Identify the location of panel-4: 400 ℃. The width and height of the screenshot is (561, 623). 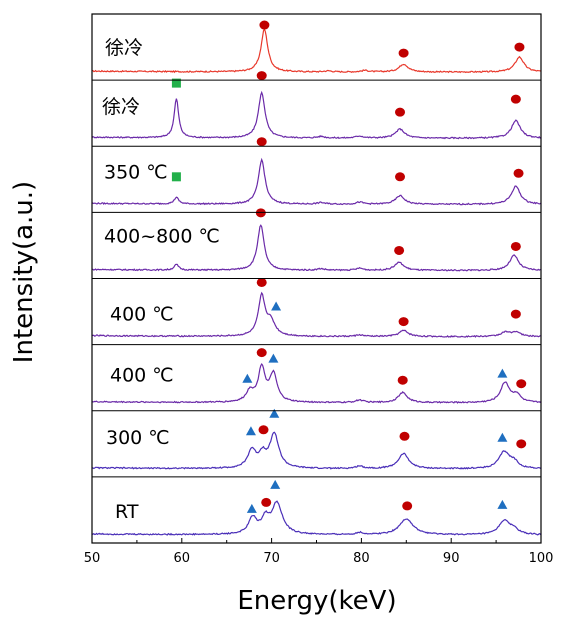
(316, 307).